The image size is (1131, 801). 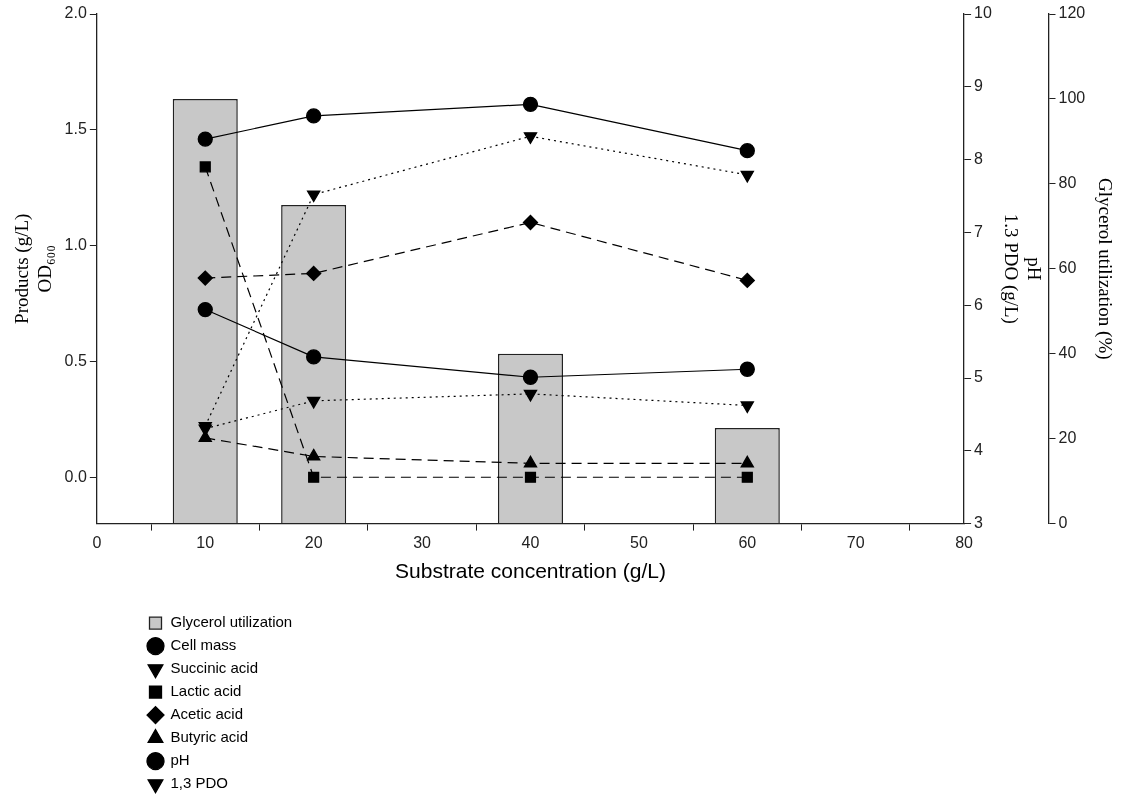 What do you see at coordinates (979, 86) in the screenshot?
I see `y2-tick-label: 9` at bounding box center [979, 86].